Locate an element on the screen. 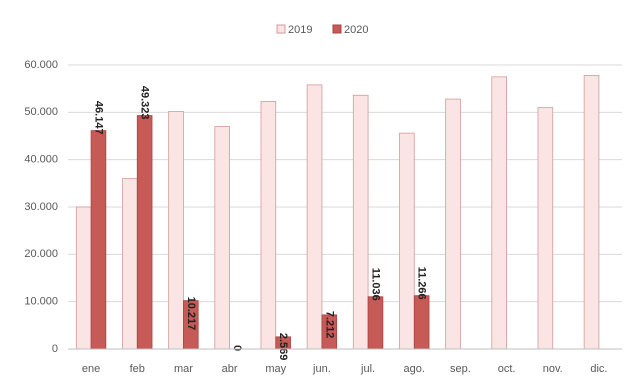  legend-label: 2019 is located at coordinates (300, 30).